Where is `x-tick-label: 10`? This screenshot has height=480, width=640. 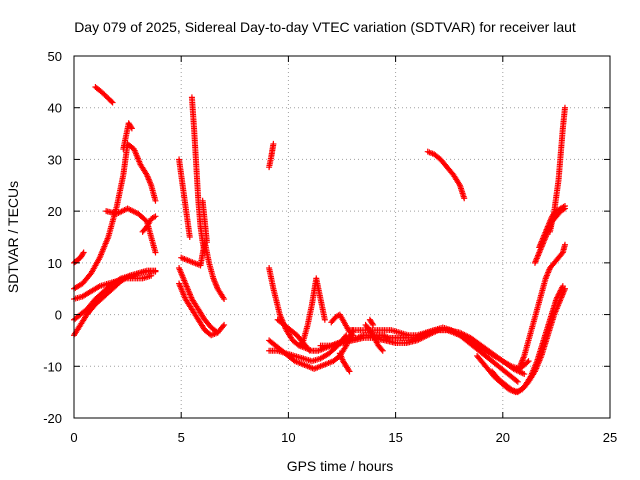 x-tick-label: 10 is located at coordinates (288, 437).